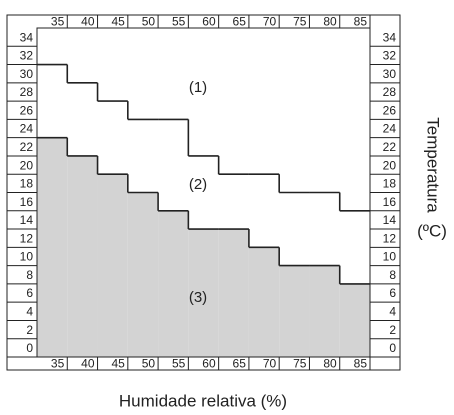 Image resolution: width=454 pixels, height=415 pixels. I want to click on x-tick-label-bottom: 70, so click(270, 364).